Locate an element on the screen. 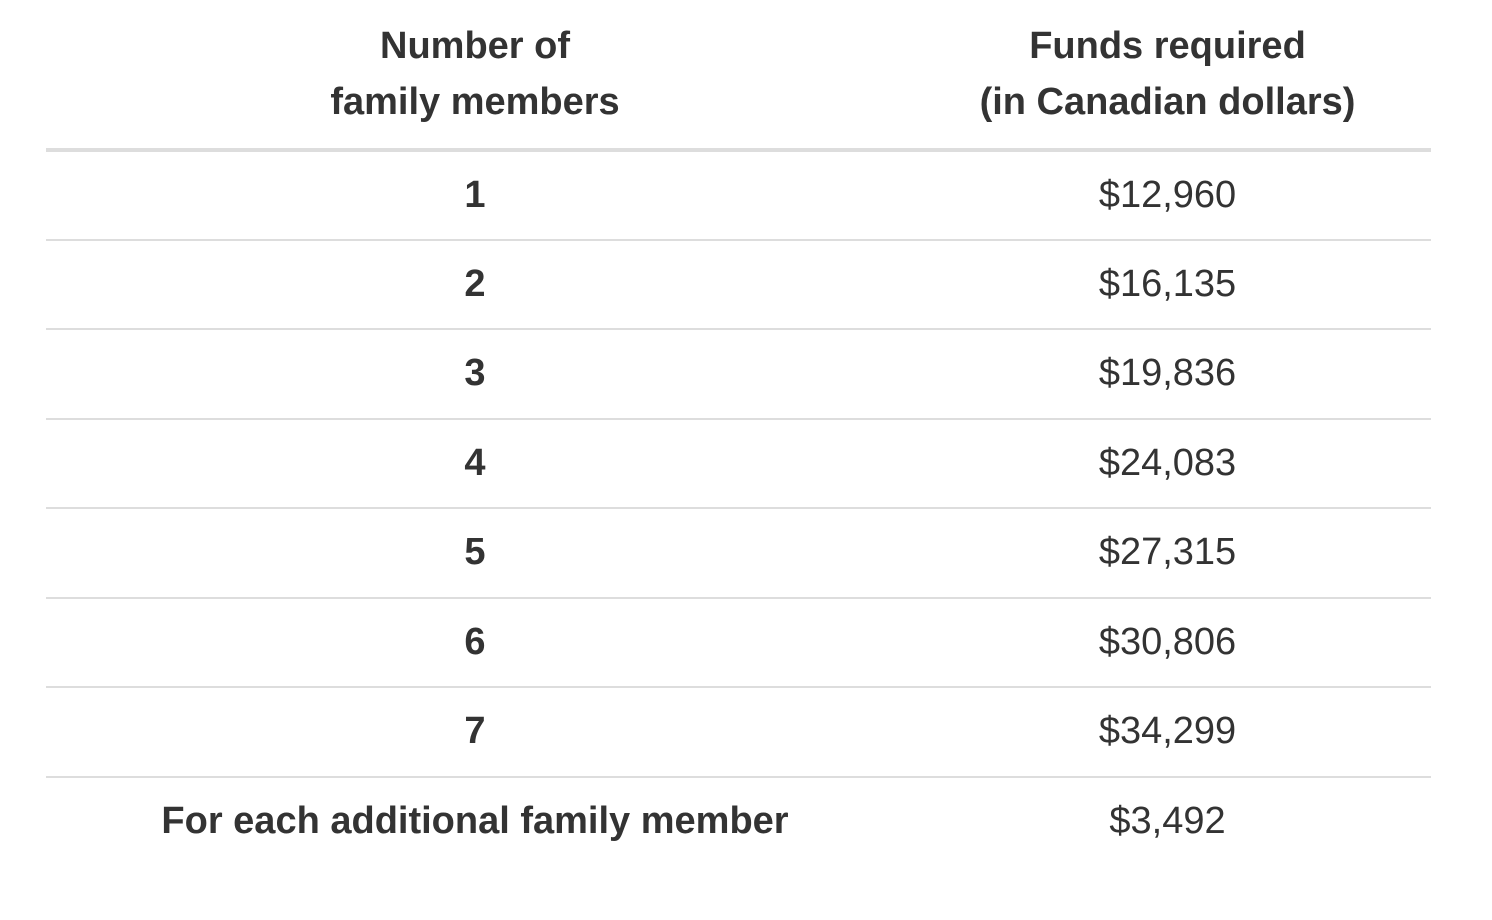 This screenshot has height=920, width=1492. funds-cell: $24,083 is located at coordinates (1167, 463).